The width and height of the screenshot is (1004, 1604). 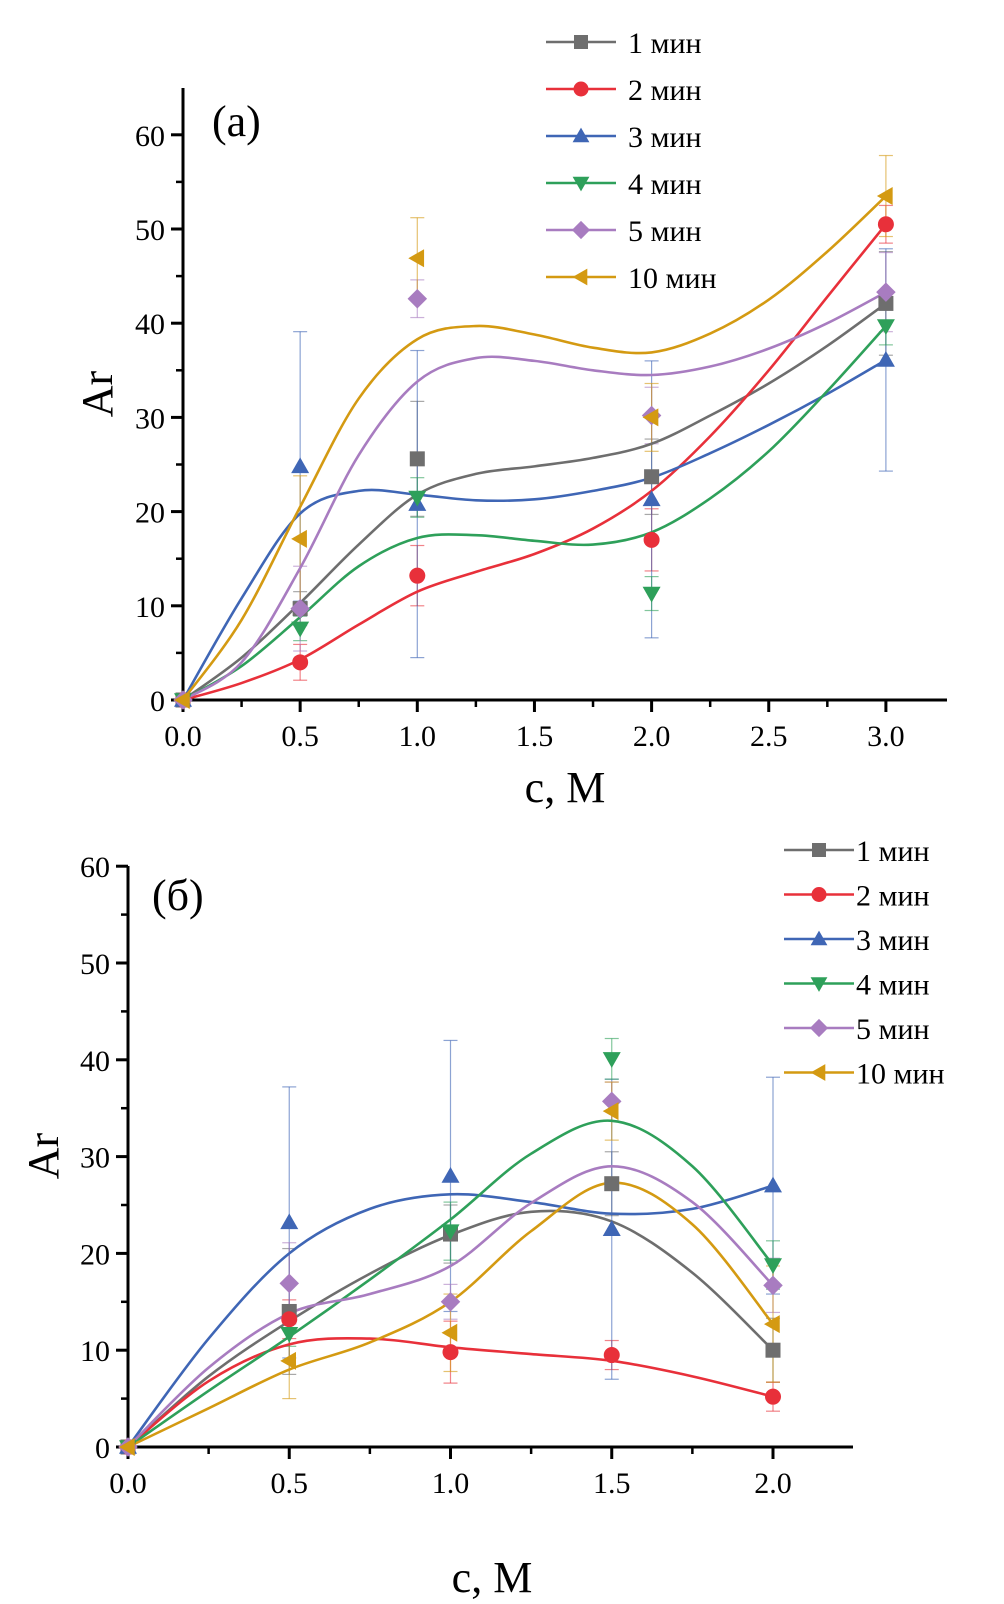 What do you see at coordinates (150, 136) in the screenshot?
I see `y-tick-label: 60` at bounding box center [150, 136].